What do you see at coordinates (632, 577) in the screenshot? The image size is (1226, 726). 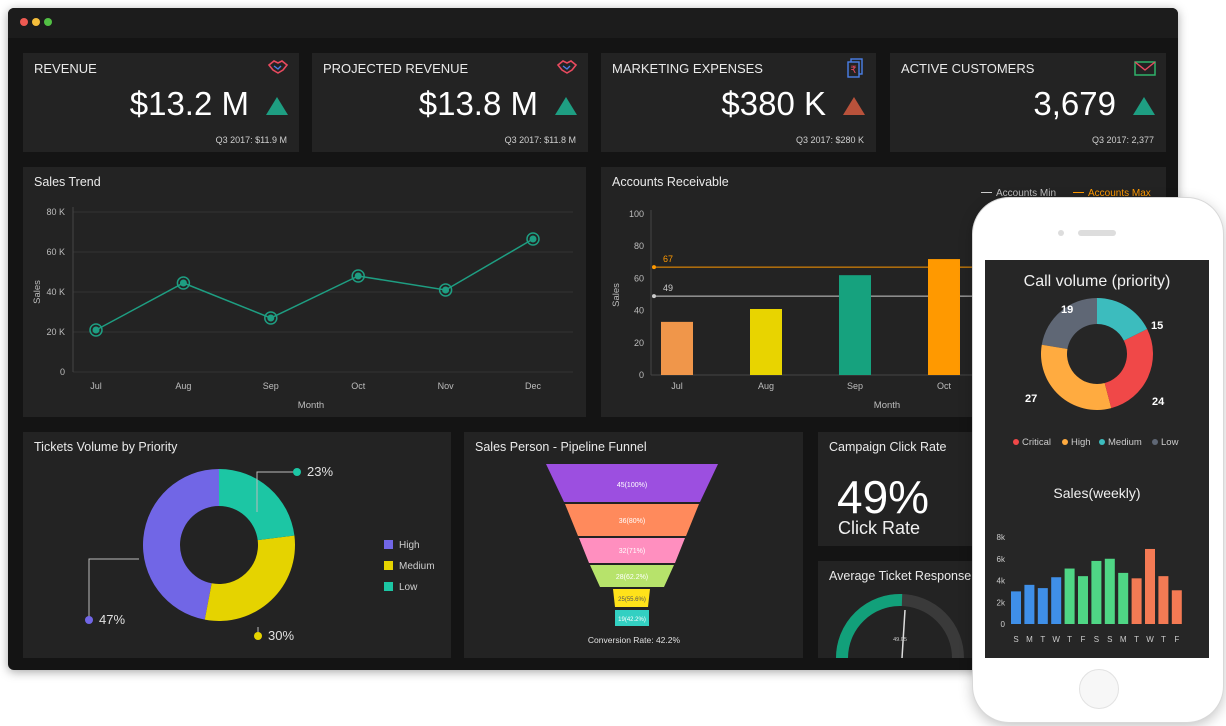 I see `funnel-label-4: 28(62.2%)` at bounding box center [632, 577].